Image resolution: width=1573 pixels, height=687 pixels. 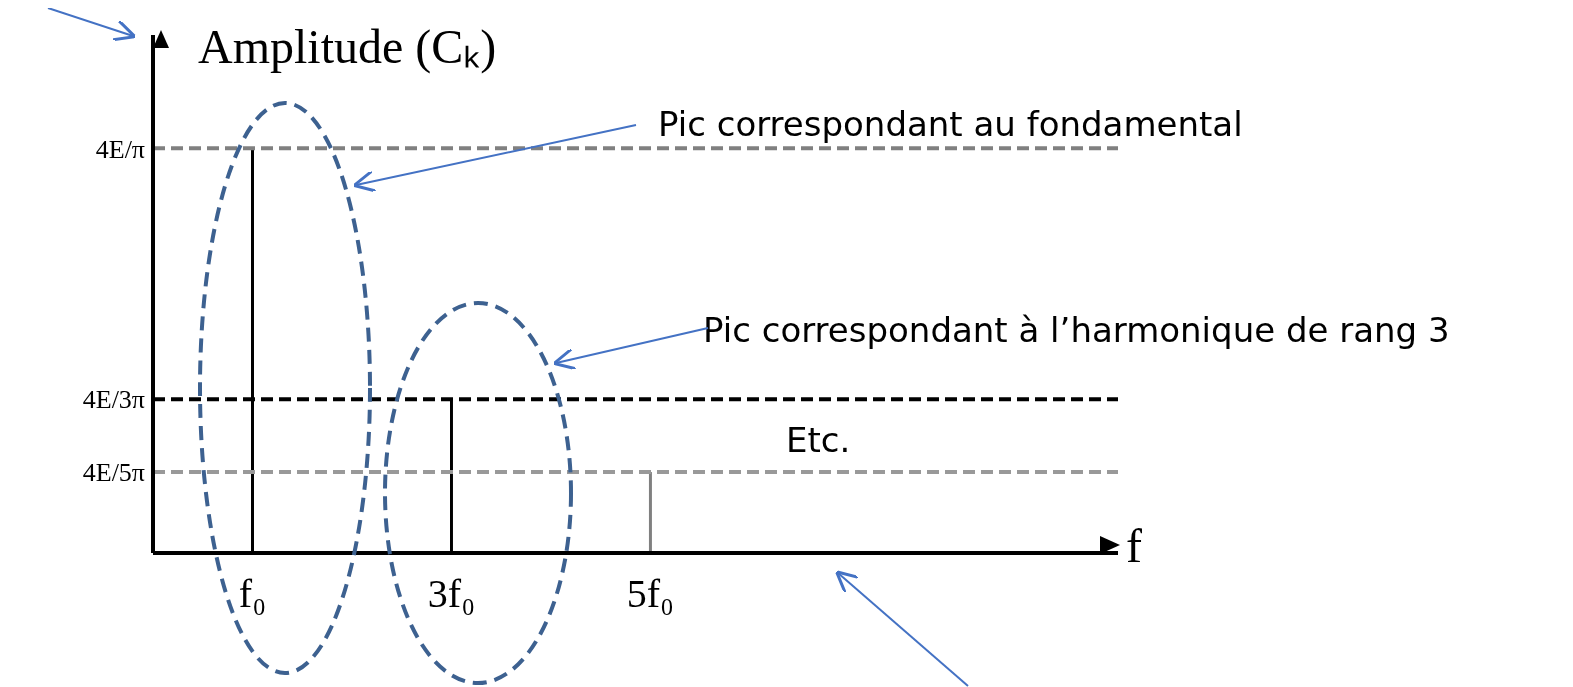 I want to click on text: Pic correspondant au fondamental, so click(x=950, y=124).